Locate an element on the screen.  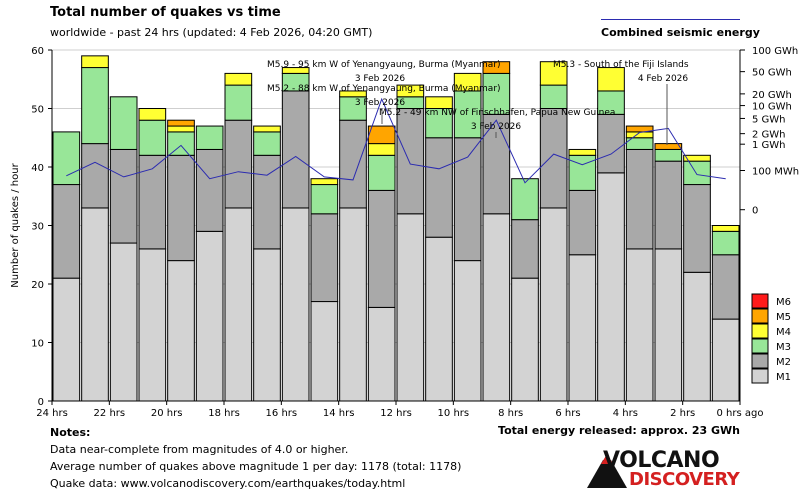
x-tick-label: 18 hrs is located at coordinates (224, 413).